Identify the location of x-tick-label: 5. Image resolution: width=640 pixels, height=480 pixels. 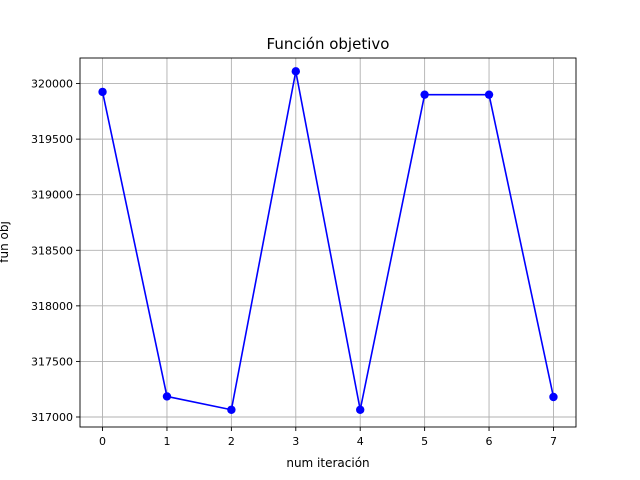
(424, 441).